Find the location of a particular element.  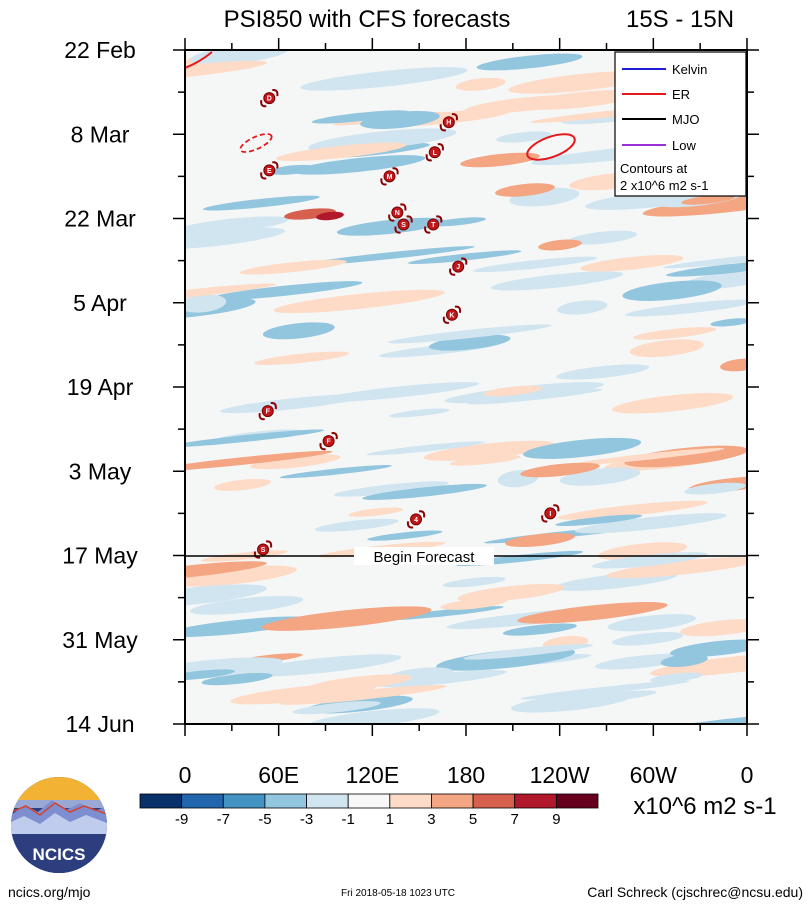

storm-label: F is located at coordinates (268, 412).